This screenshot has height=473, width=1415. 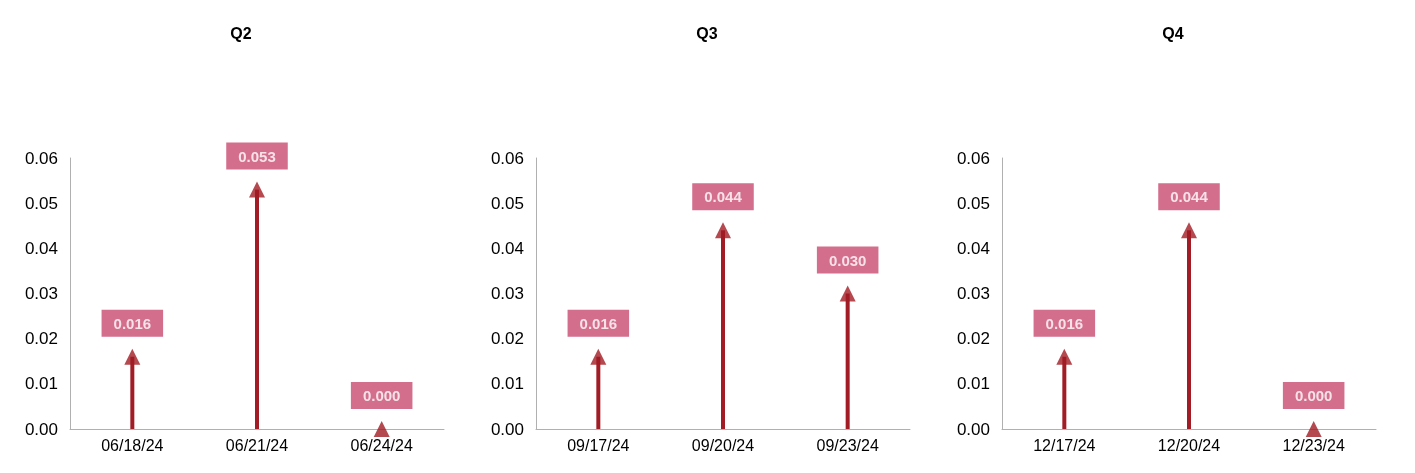 What do you see at coordinates (598, 445) in the screenshot?
I see `x-tick-label: 09/17/24` at bounding box center [598, 445].